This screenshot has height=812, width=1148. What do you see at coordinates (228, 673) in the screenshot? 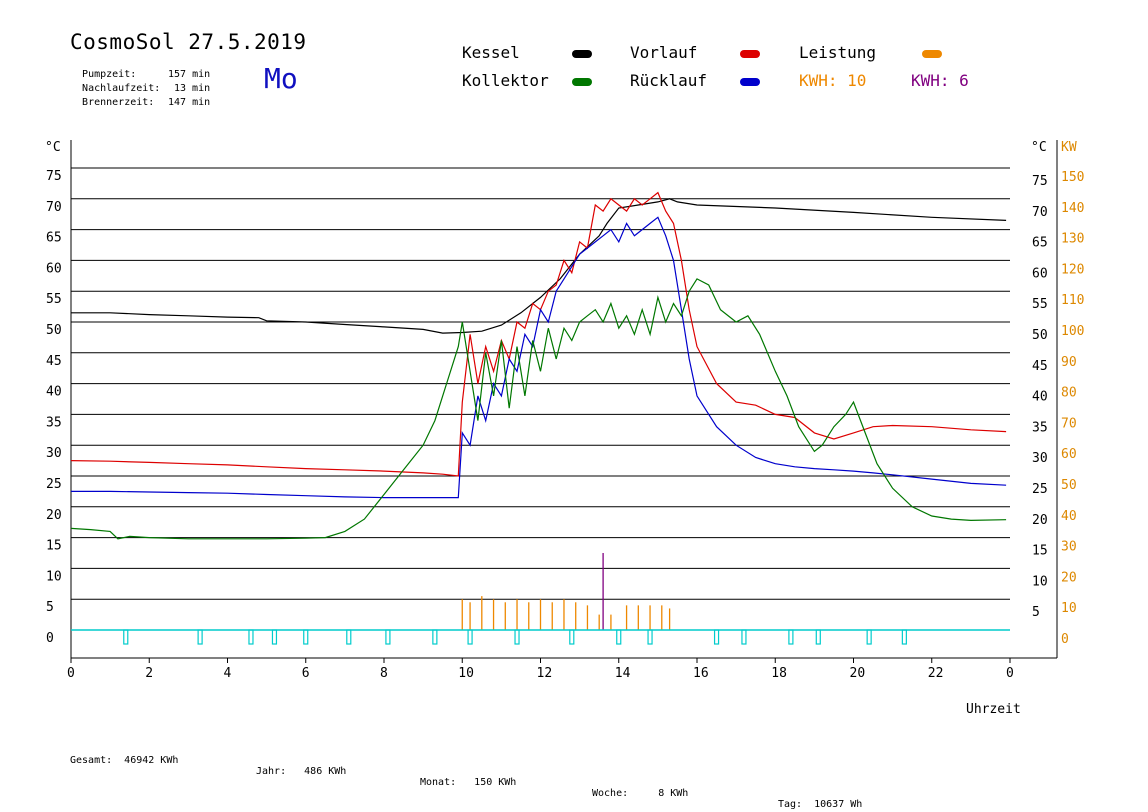
I see `x-tick-label: 4` at bounding box center [228, 673].